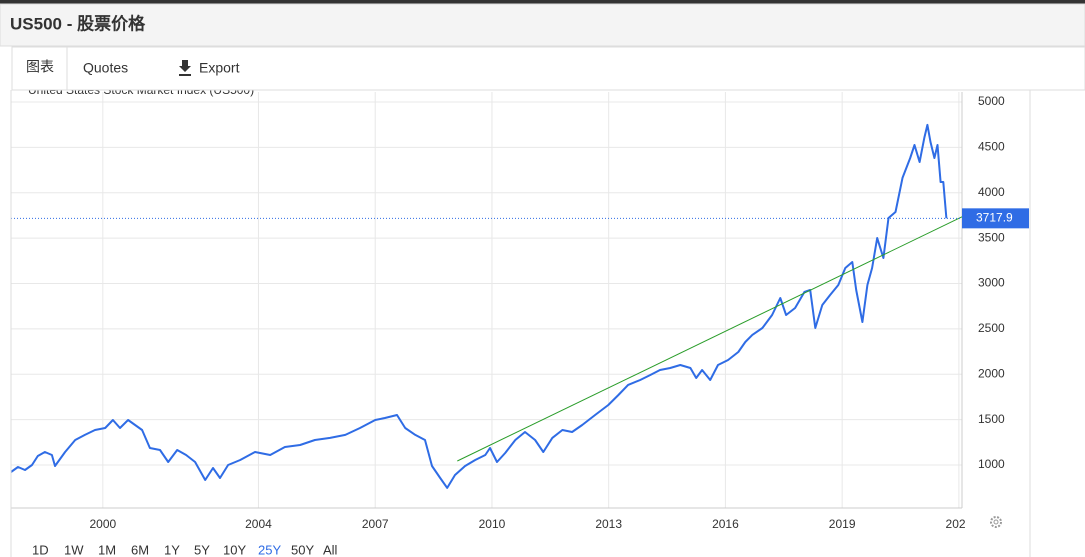  What do you see at coordinates (219, 68) in the screenshot?
I see `tab: Export` at bounding box center [219, 68].